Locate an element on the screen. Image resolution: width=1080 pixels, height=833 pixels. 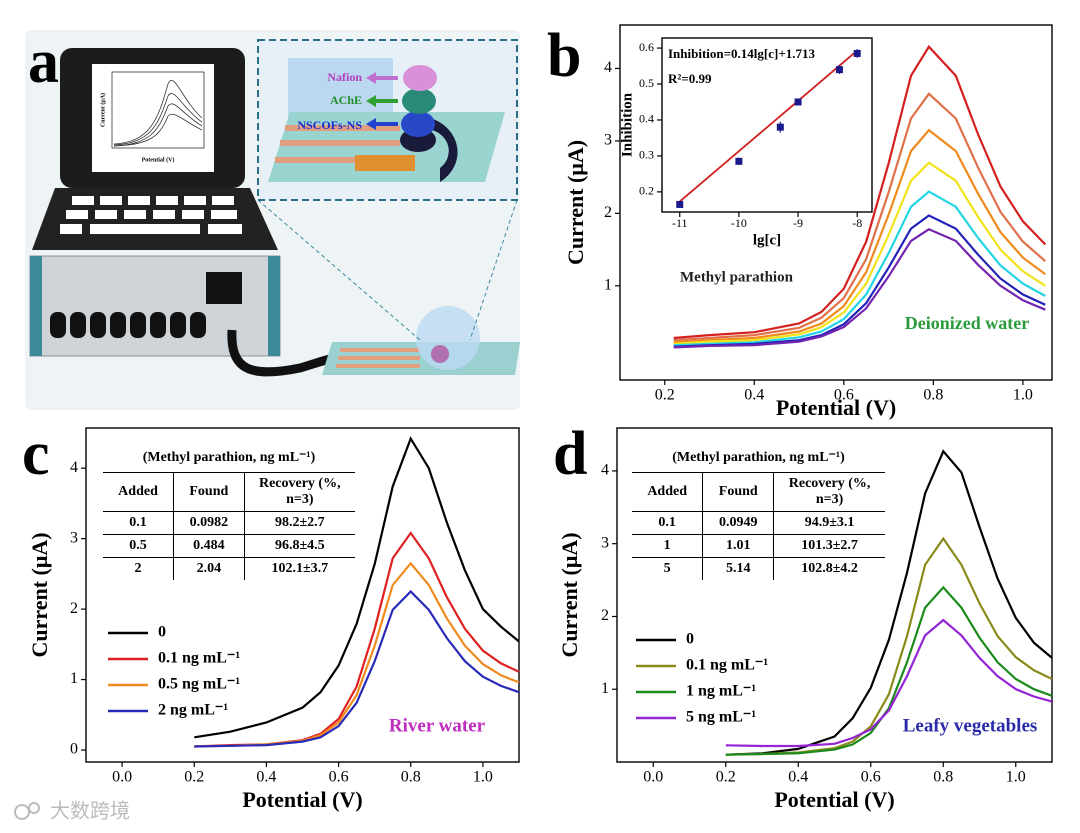
table-cell: 101.3±2.7 is located at coordinates (829, 546).